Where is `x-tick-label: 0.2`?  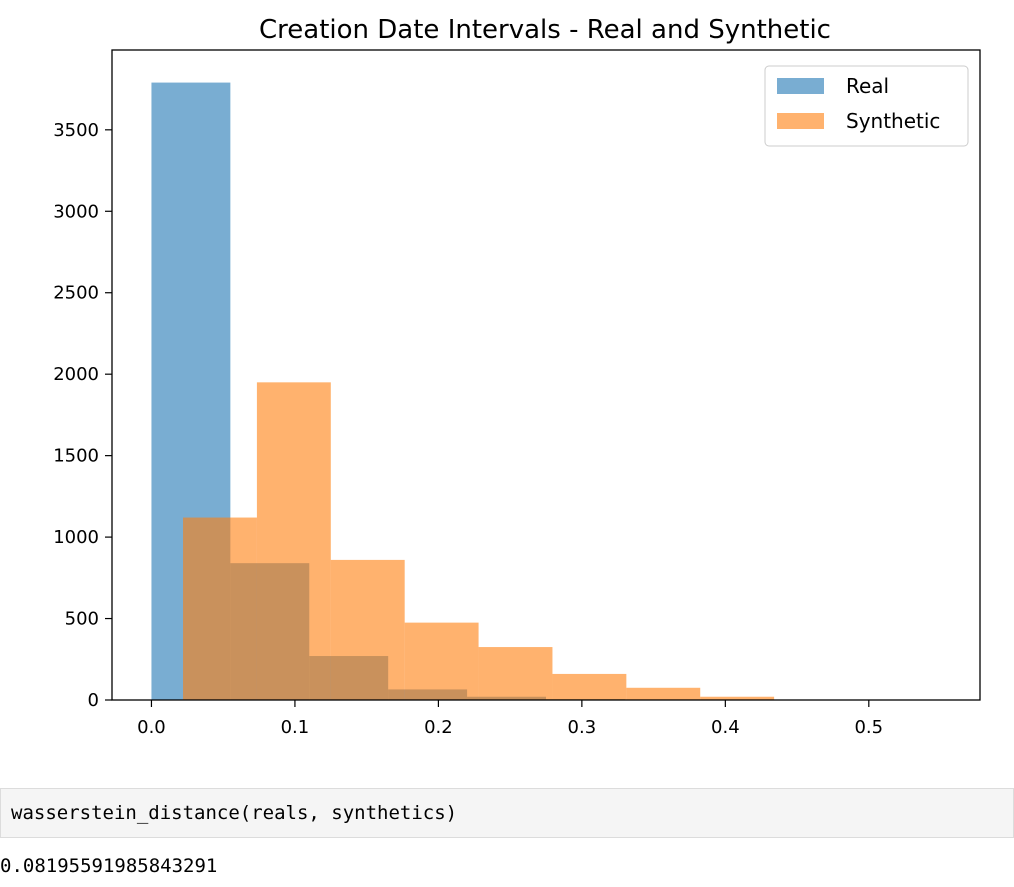
x-tick-label: 0.2 is located at coordinates (438, 727).